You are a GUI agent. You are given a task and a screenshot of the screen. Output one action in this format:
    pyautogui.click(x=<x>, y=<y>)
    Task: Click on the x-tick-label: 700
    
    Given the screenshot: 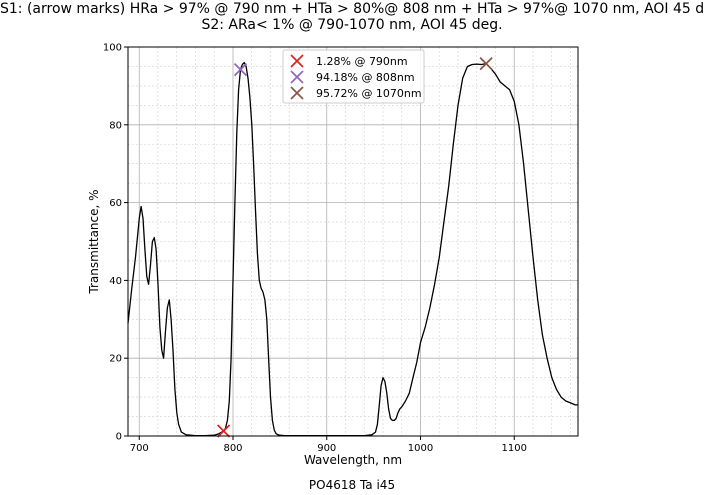 What is the action you would take?
    pyautogui.click(x=139, y=448)
    